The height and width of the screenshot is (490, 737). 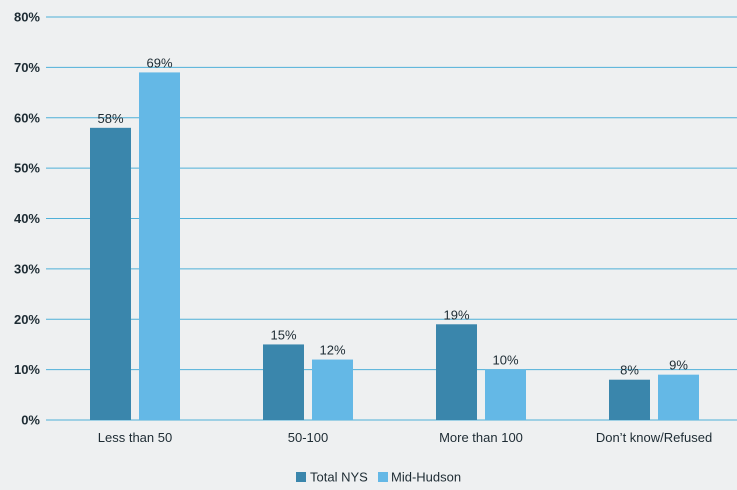 What do you see at coordinates (27, 117) in the screenshot?
I see `y-tick-label: 60%` at bounding box center [27, 117].